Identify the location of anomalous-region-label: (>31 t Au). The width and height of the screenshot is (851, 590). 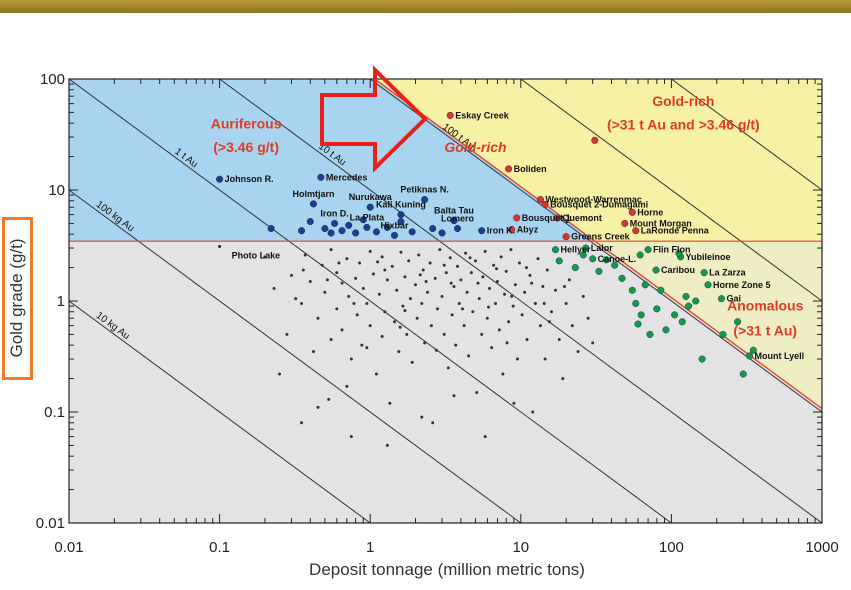
(765, 330).